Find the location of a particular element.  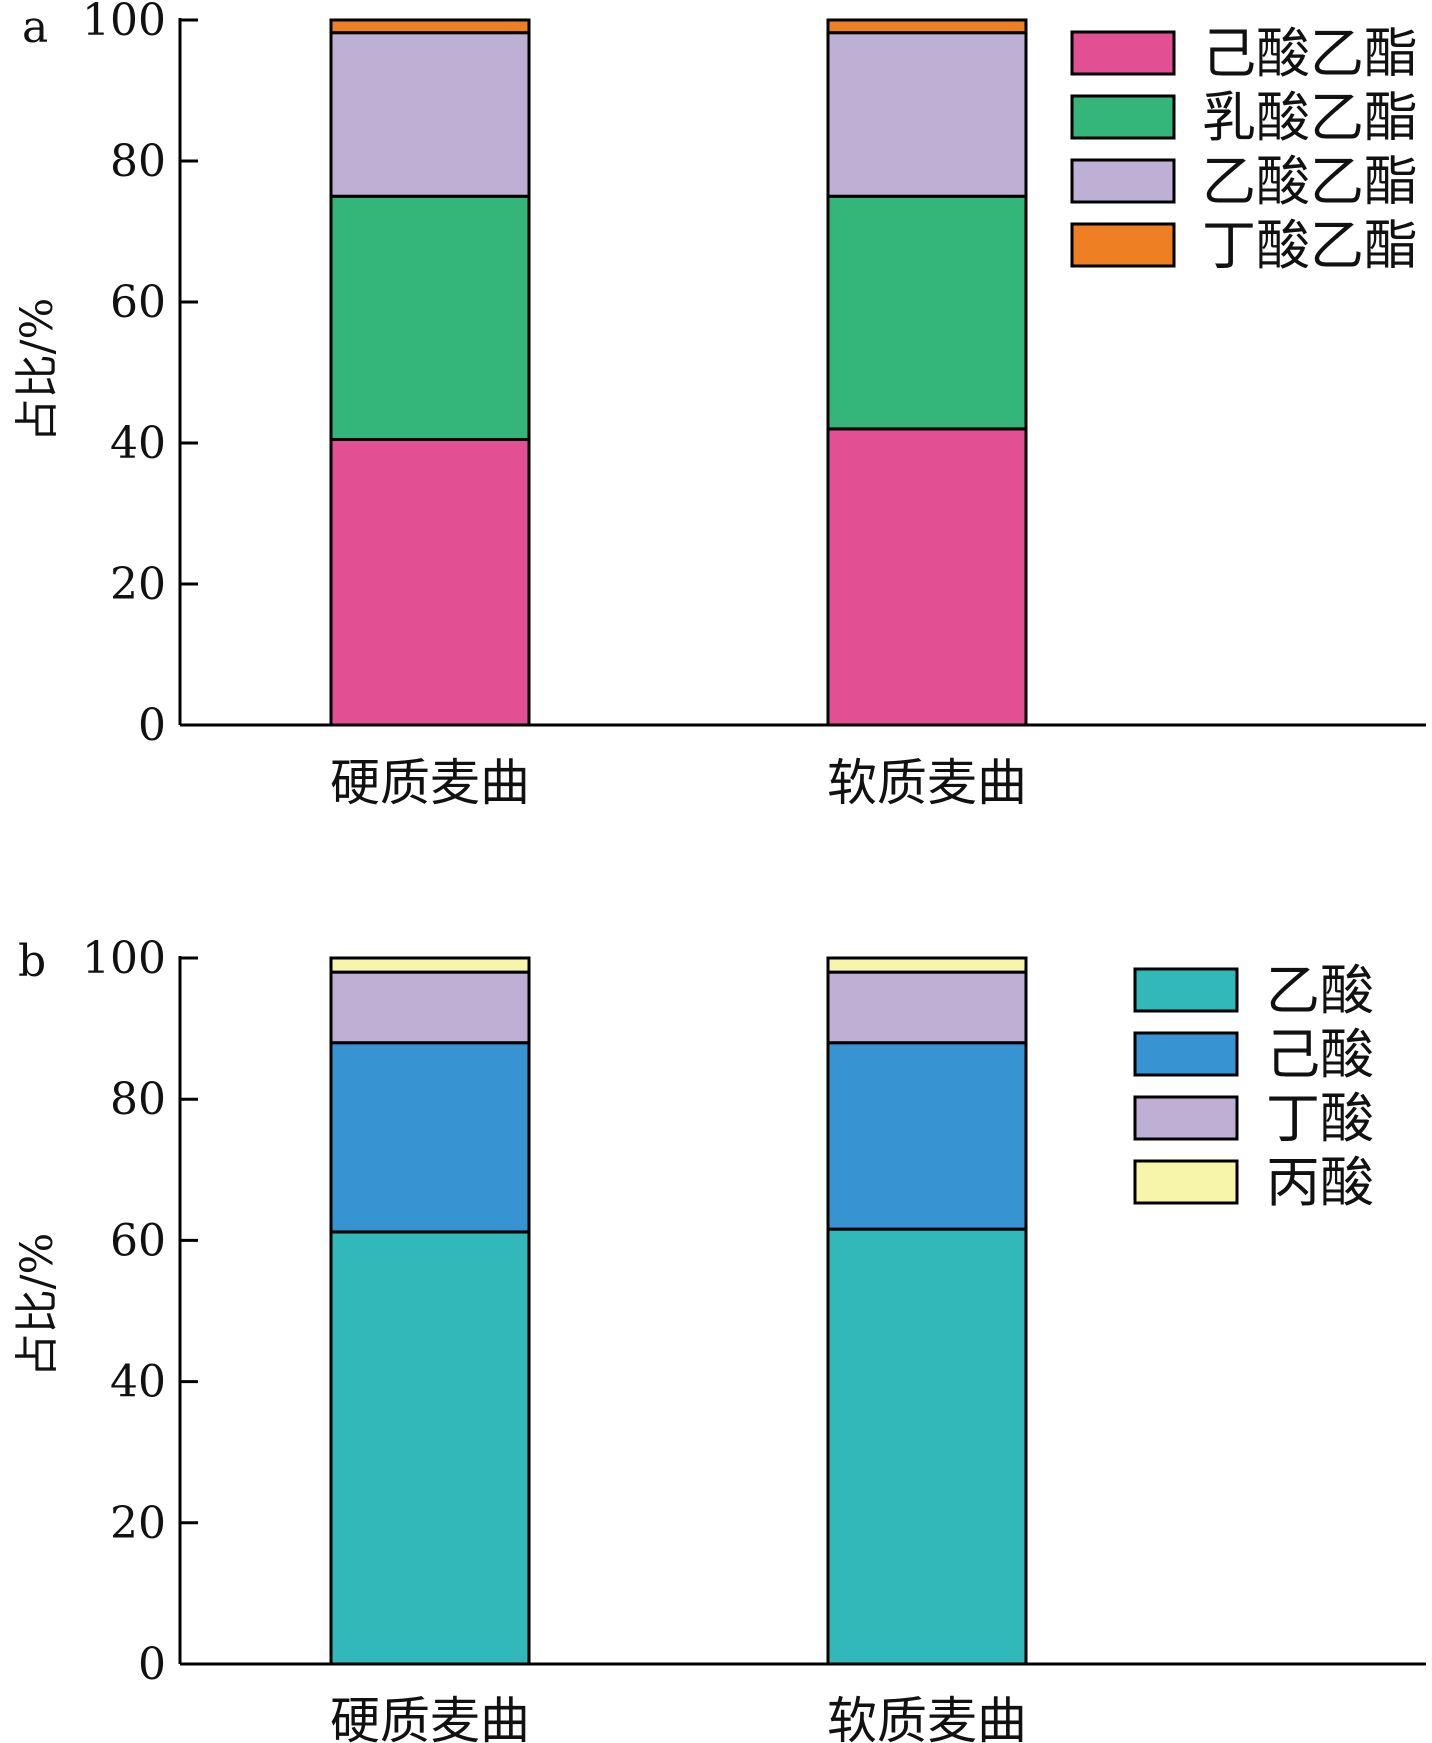

legend-label: 丁酸乙酯 is located at coordinates (1310, 245).